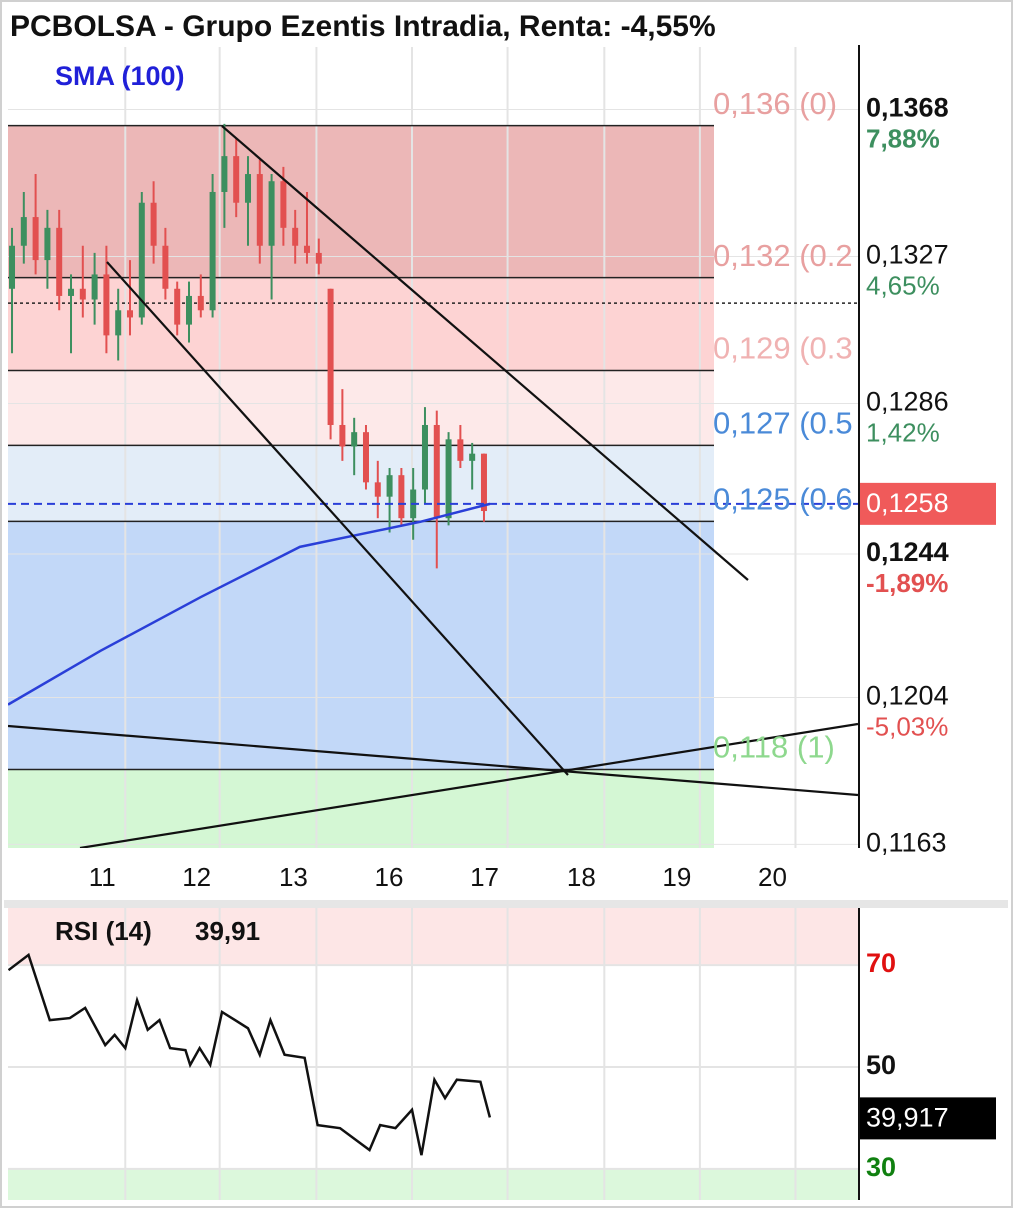 Image resolution: width=1013 pixels, height=1213 pixels. Describe the element at coordinates (433, 1184) in the screenshot. I see `oversold-band` at that location.